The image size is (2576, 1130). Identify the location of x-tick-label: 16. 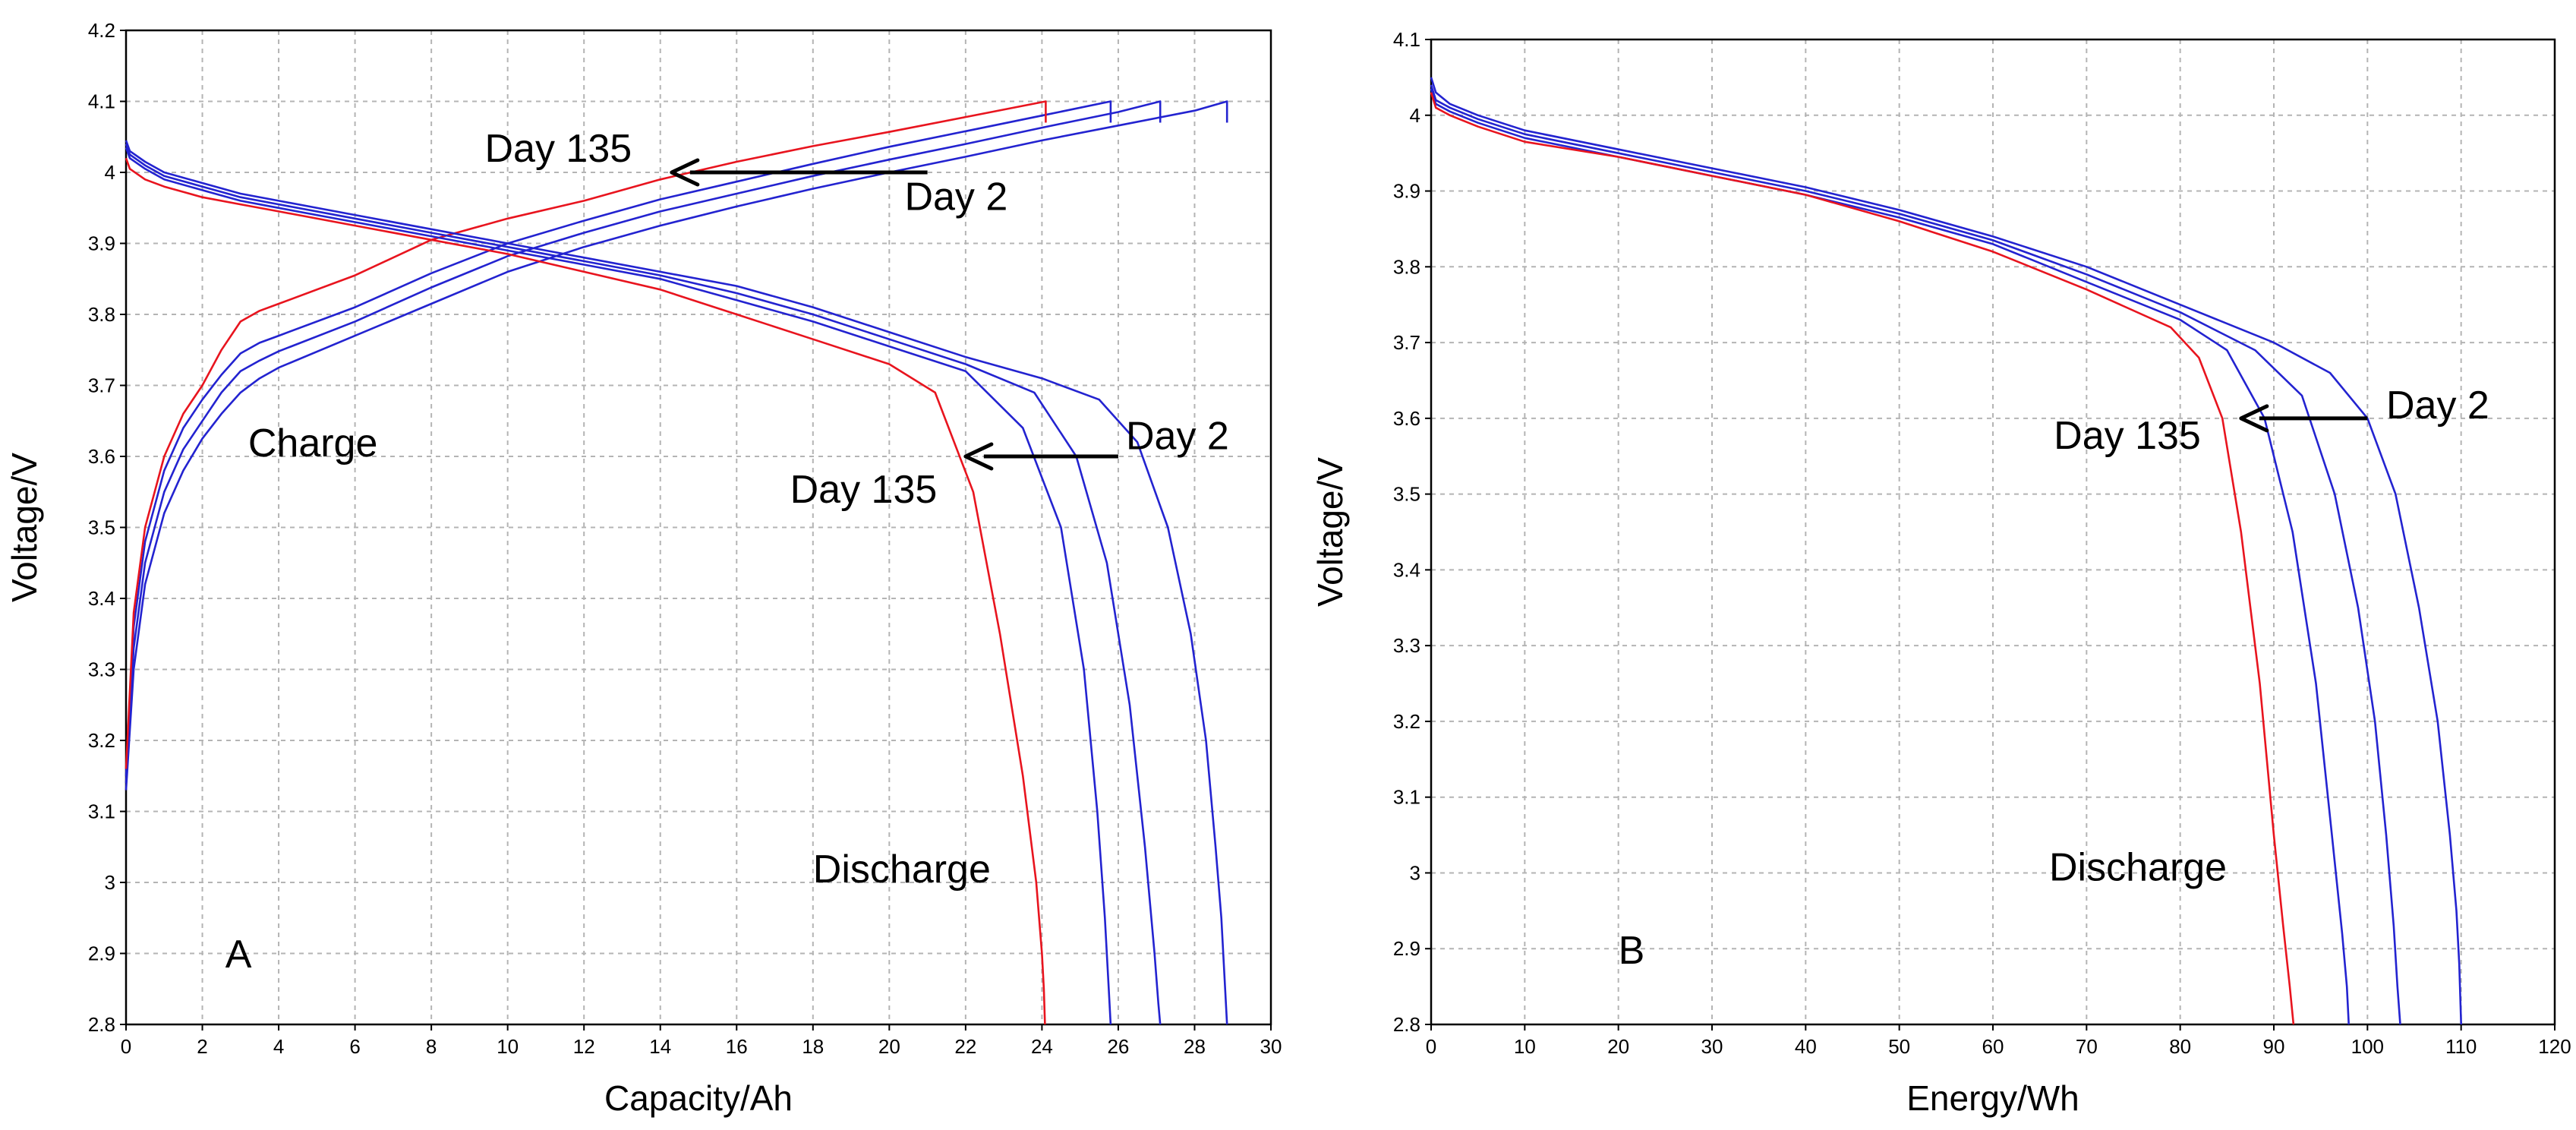
(737, 1046).